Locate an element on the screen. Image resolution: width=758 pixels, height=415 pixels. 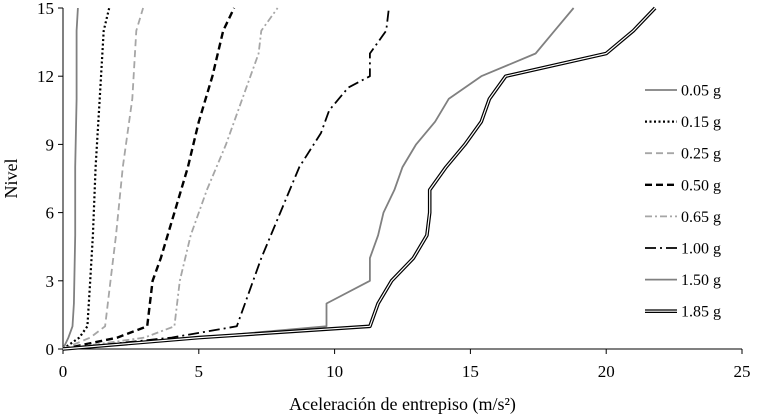
y-tick-label: 3 is located at coordinates (50, 281).